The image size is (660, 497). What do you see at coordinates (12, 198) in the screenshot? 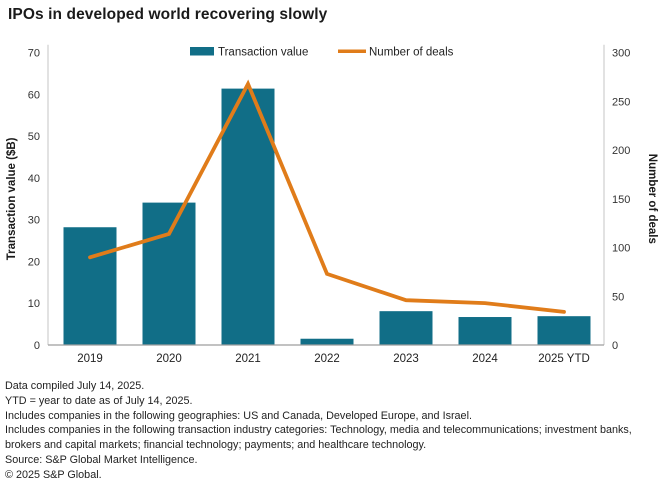
I see `left-axis-title: Transaction value ($B)` at bounding box center [12, 198].